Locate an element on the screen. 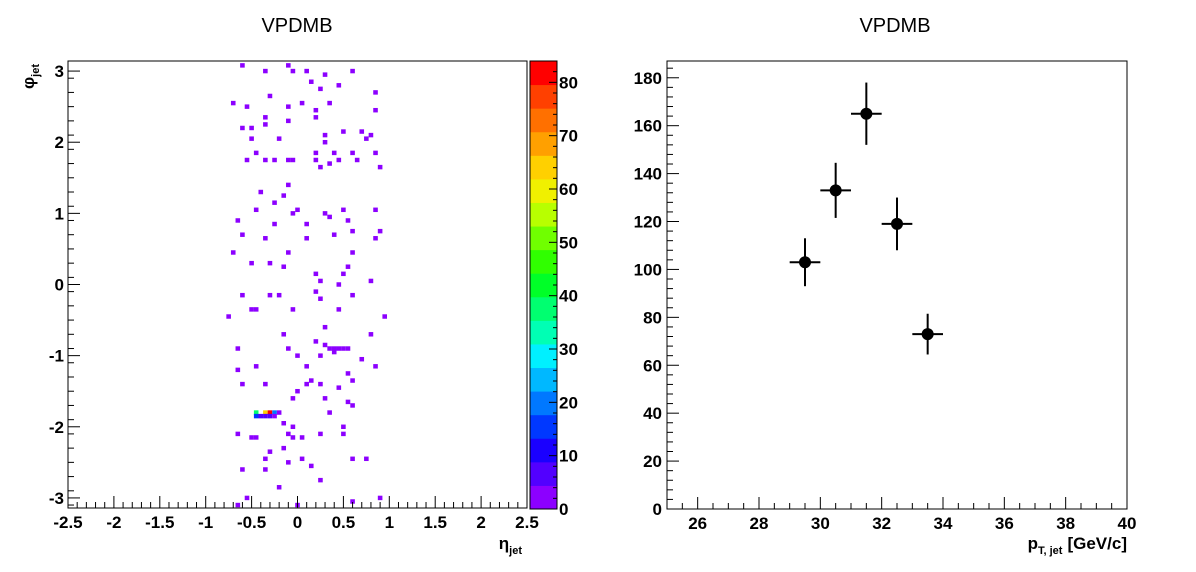  colorbar-tick-label: 0 is located at coordinates (563, 509).